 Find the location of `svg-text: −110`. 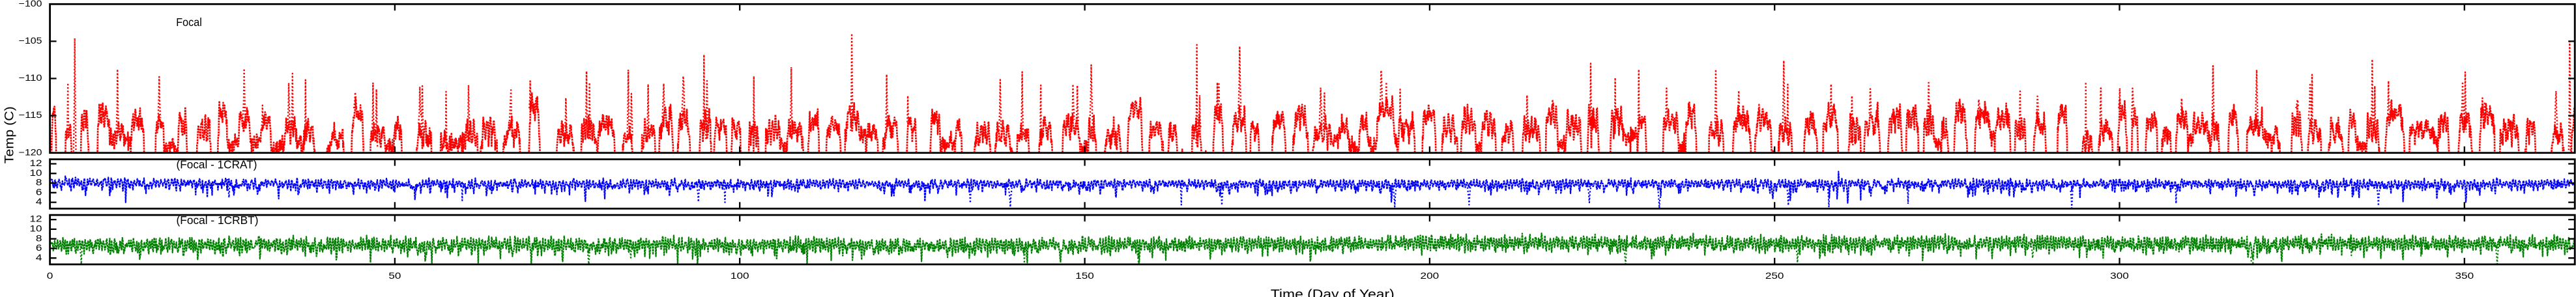

svg-text: −110 is located at coordinates (30, 78).